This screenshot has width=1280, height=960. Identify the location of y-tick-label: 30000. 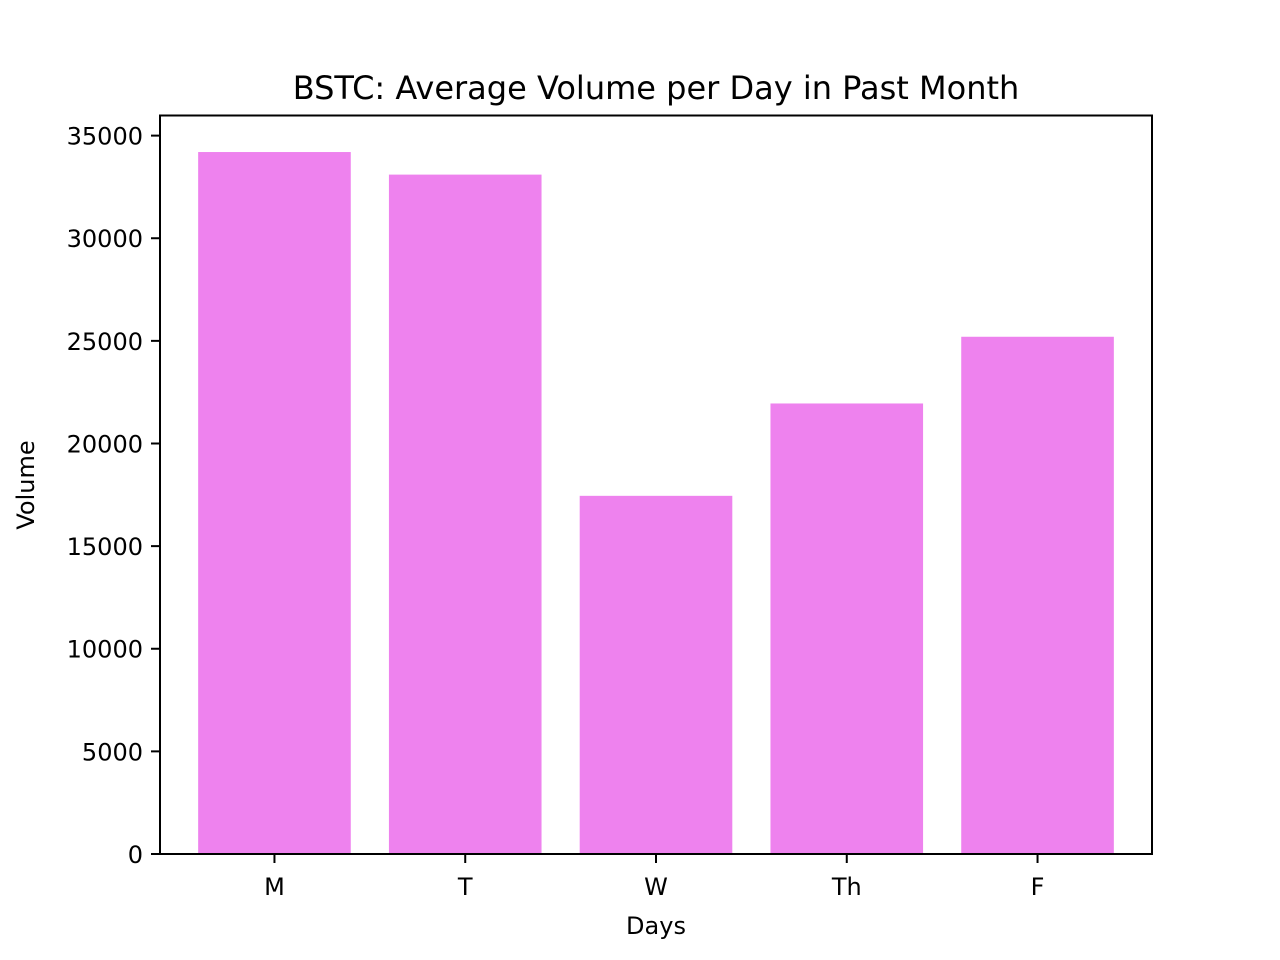
(105, 239).